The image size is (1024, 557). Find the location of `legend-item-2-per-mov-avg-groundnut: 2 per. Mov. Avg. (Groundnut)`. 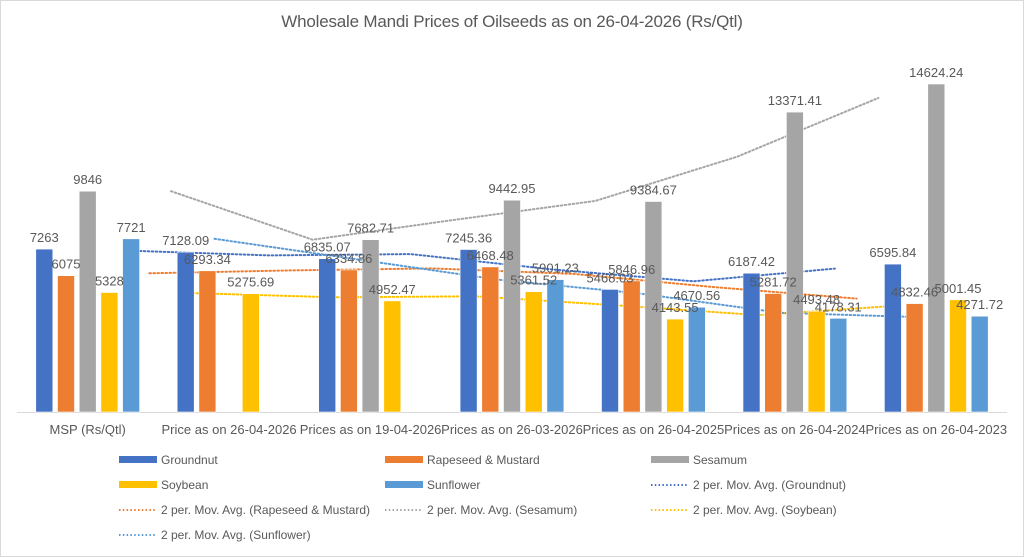

legend-item-2-per-mov-avg-groundnut: 2 per. Mov. Avg. (Groundnut) is located at coordinates (748, 485).